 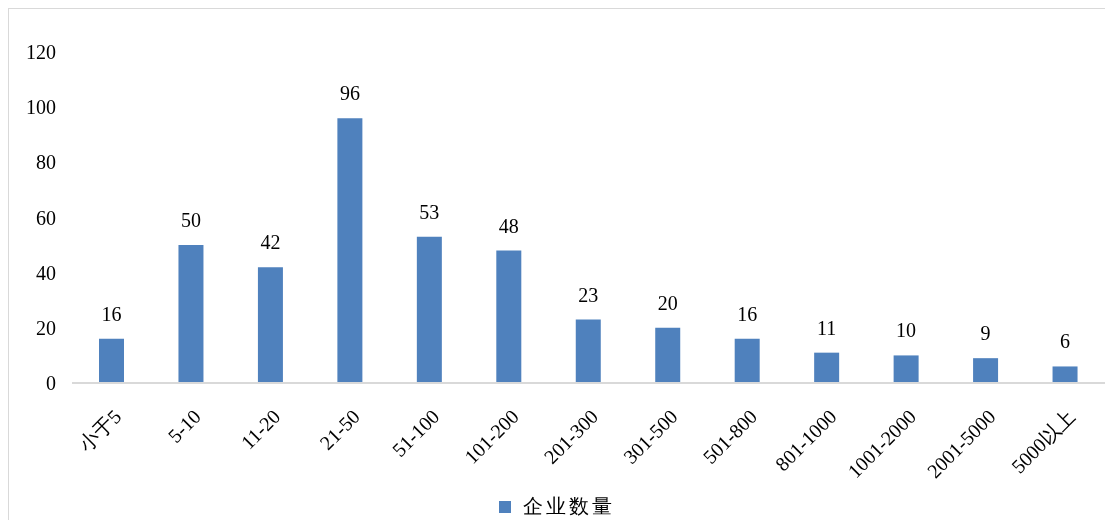 I want to click on y-tick-label: 120, so click(x=41, y=52).